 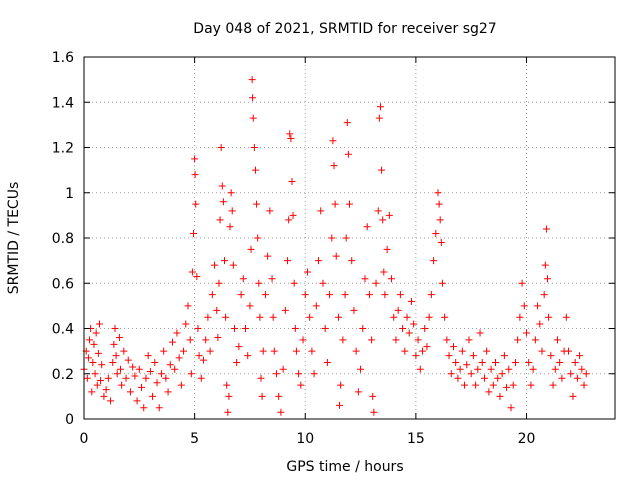 I want to click on y-tick-label: 1, so click(x=69, y=194).